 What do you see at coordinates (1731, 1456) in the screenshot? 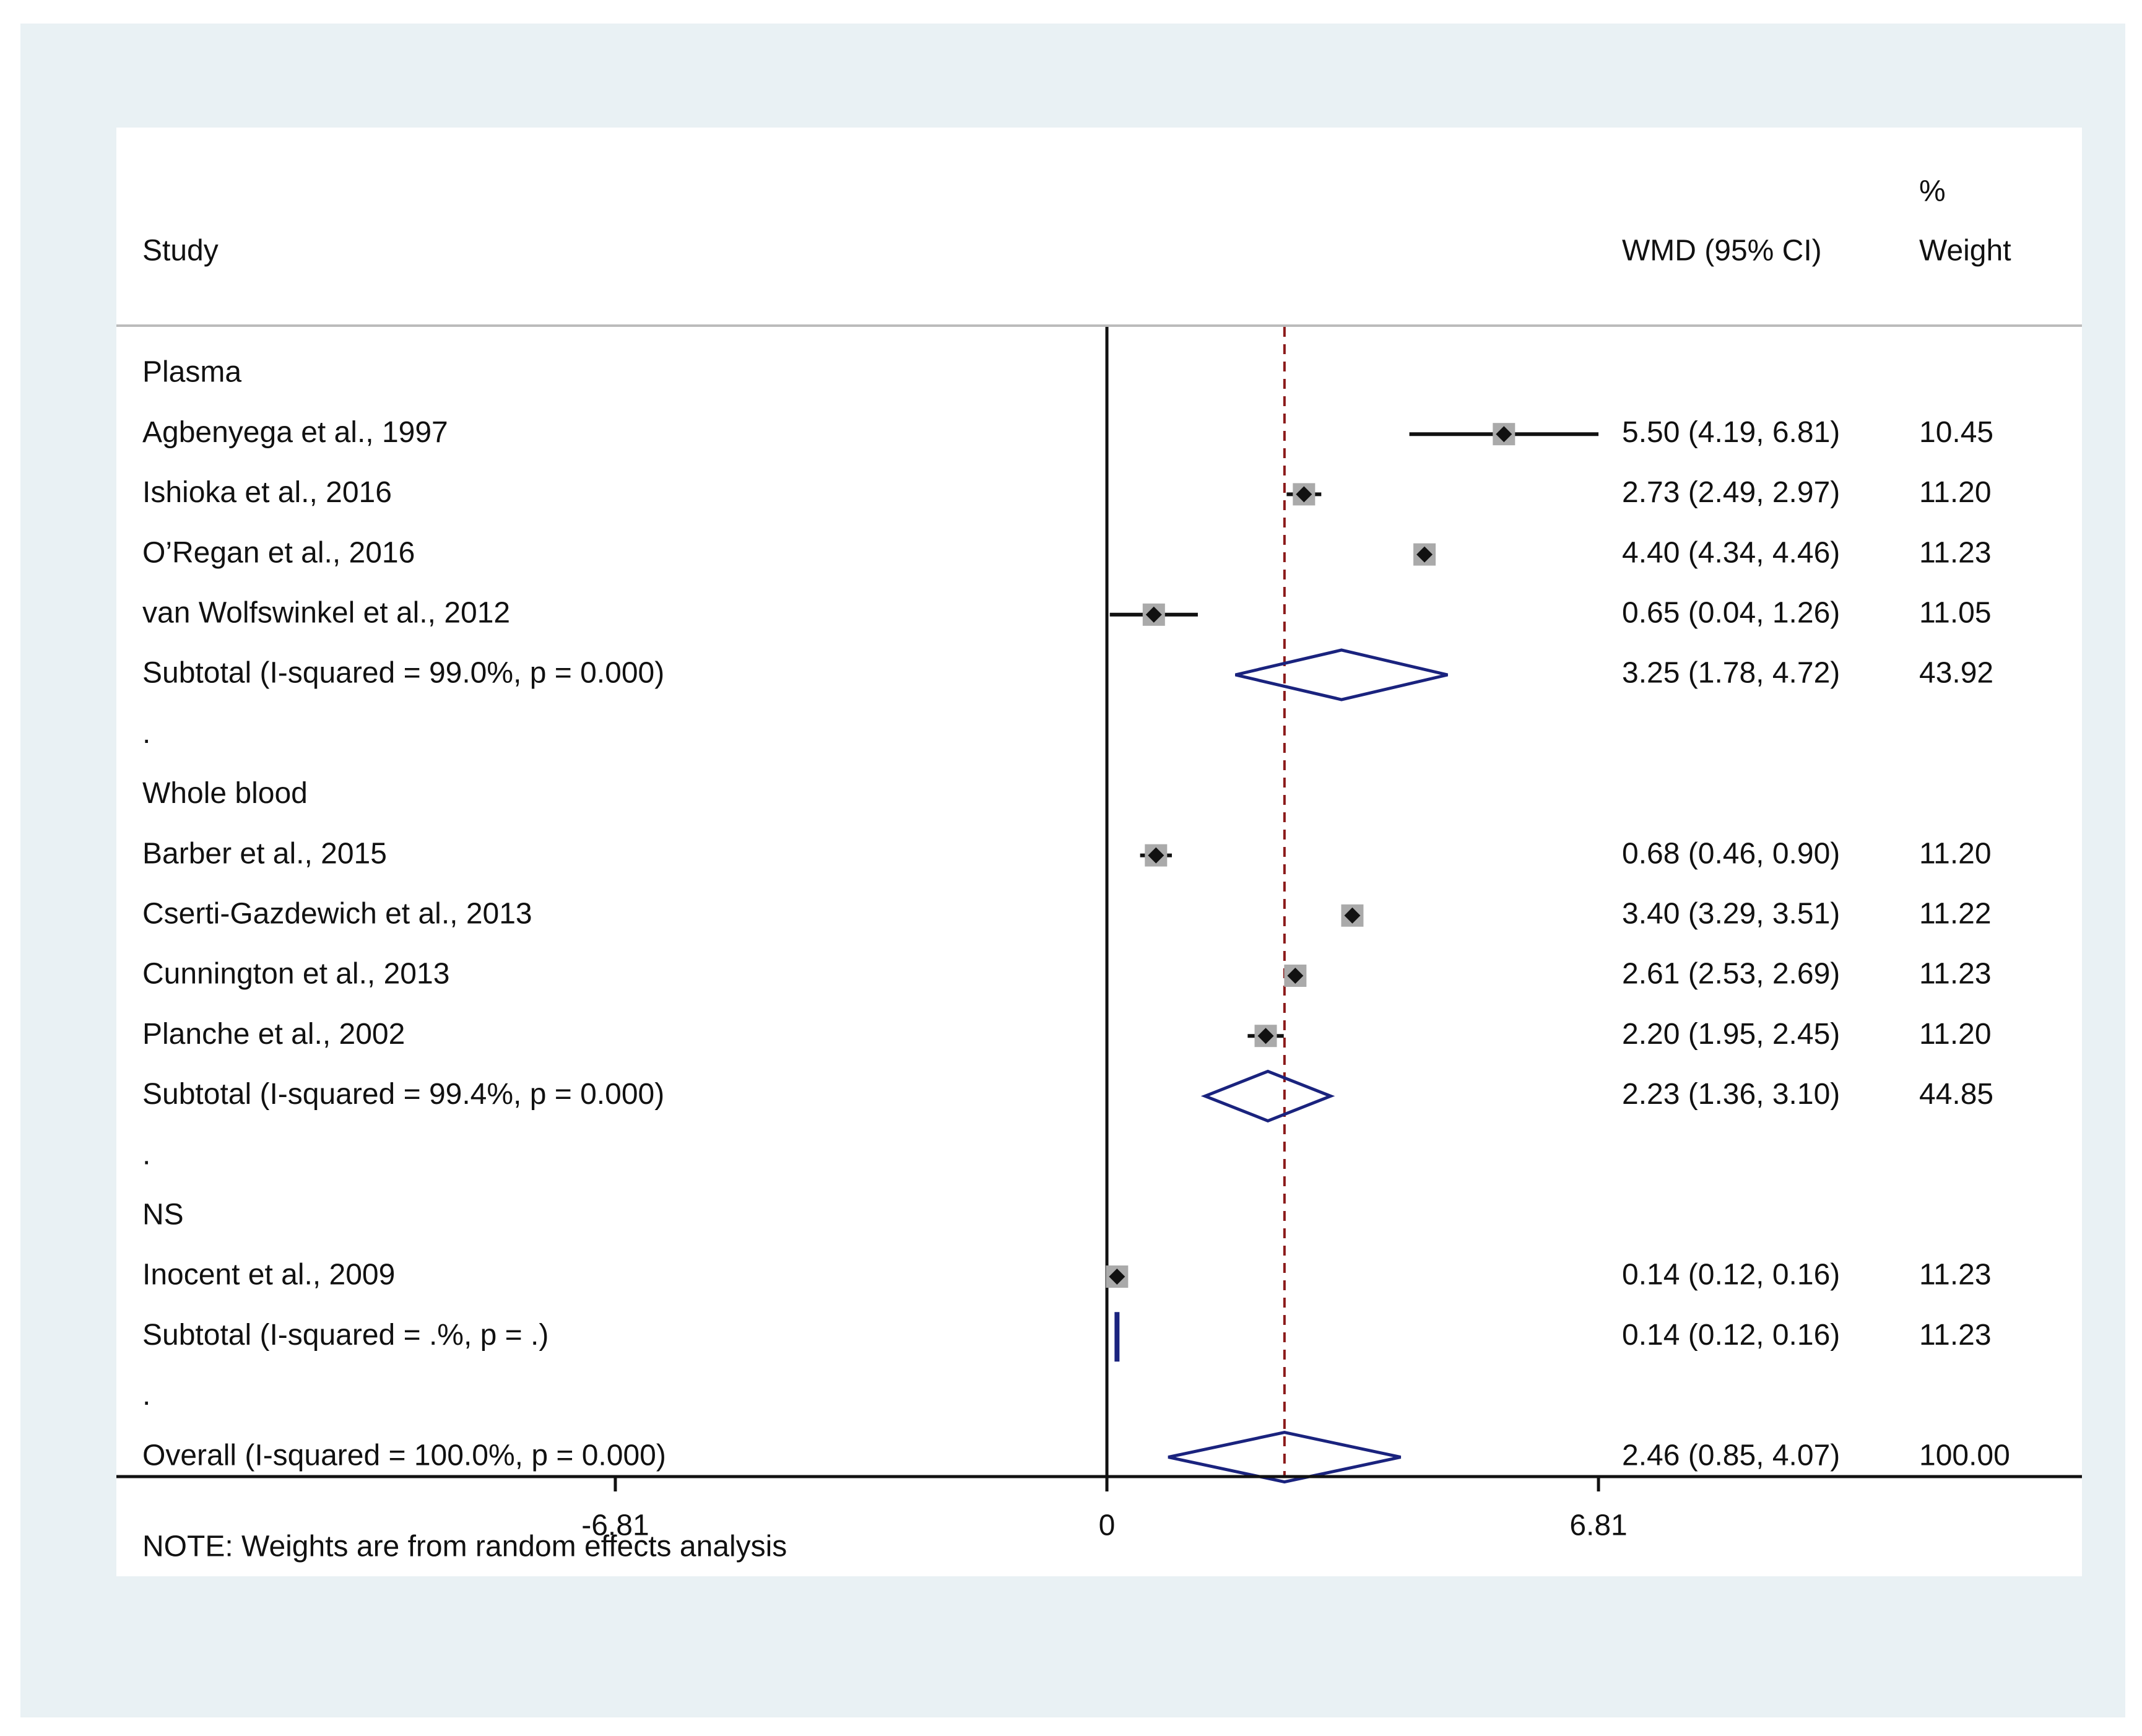
I see `overall-ci-text: 2.46 (0.85, 4.07)` at bounding box center [1731, 1456].